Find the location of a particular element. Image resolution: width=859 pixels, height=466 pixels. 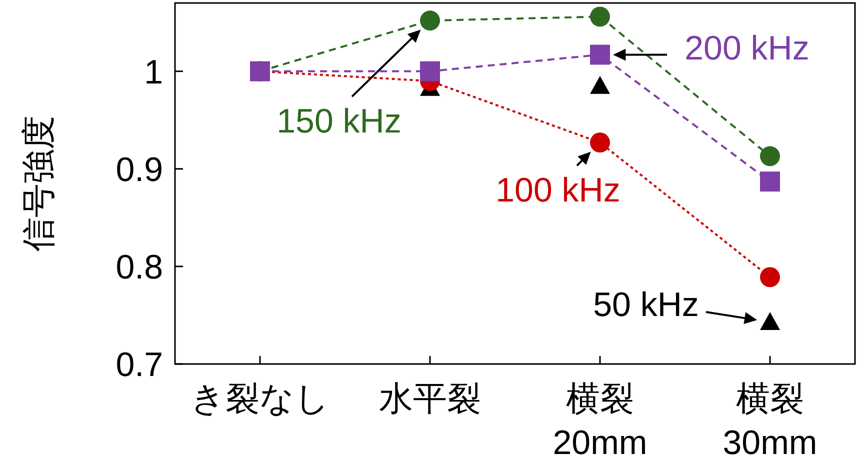

y-tick-label: 0.9 is located at coordinates (139, 169).